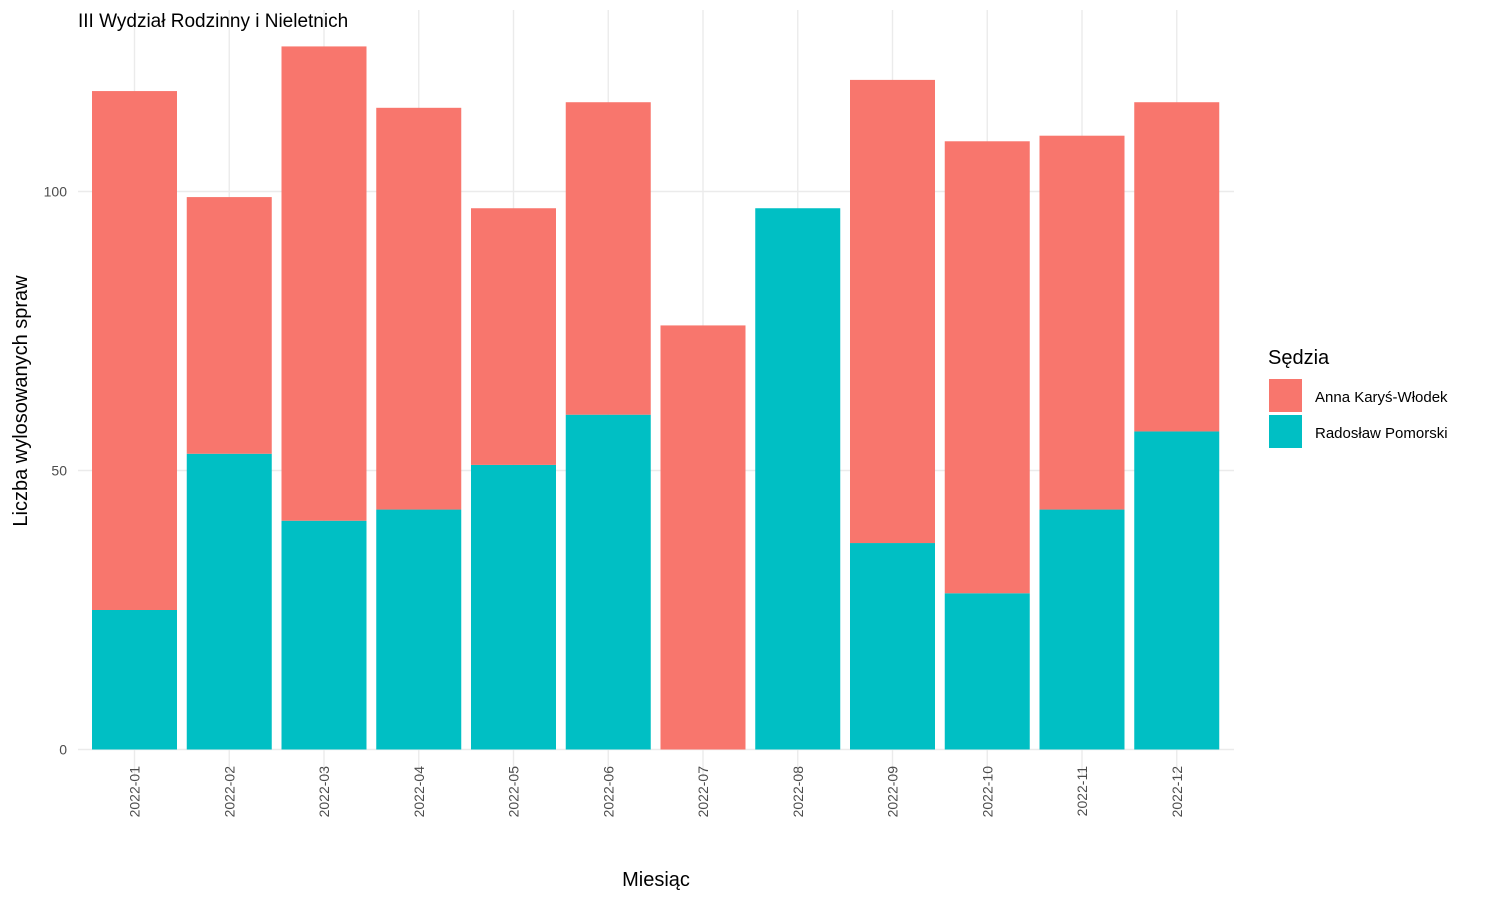 The height and width of the screenshot is (900, 1500). I want to click on x-tick-label-2022-12: 2022-12, so click(1177, 792).